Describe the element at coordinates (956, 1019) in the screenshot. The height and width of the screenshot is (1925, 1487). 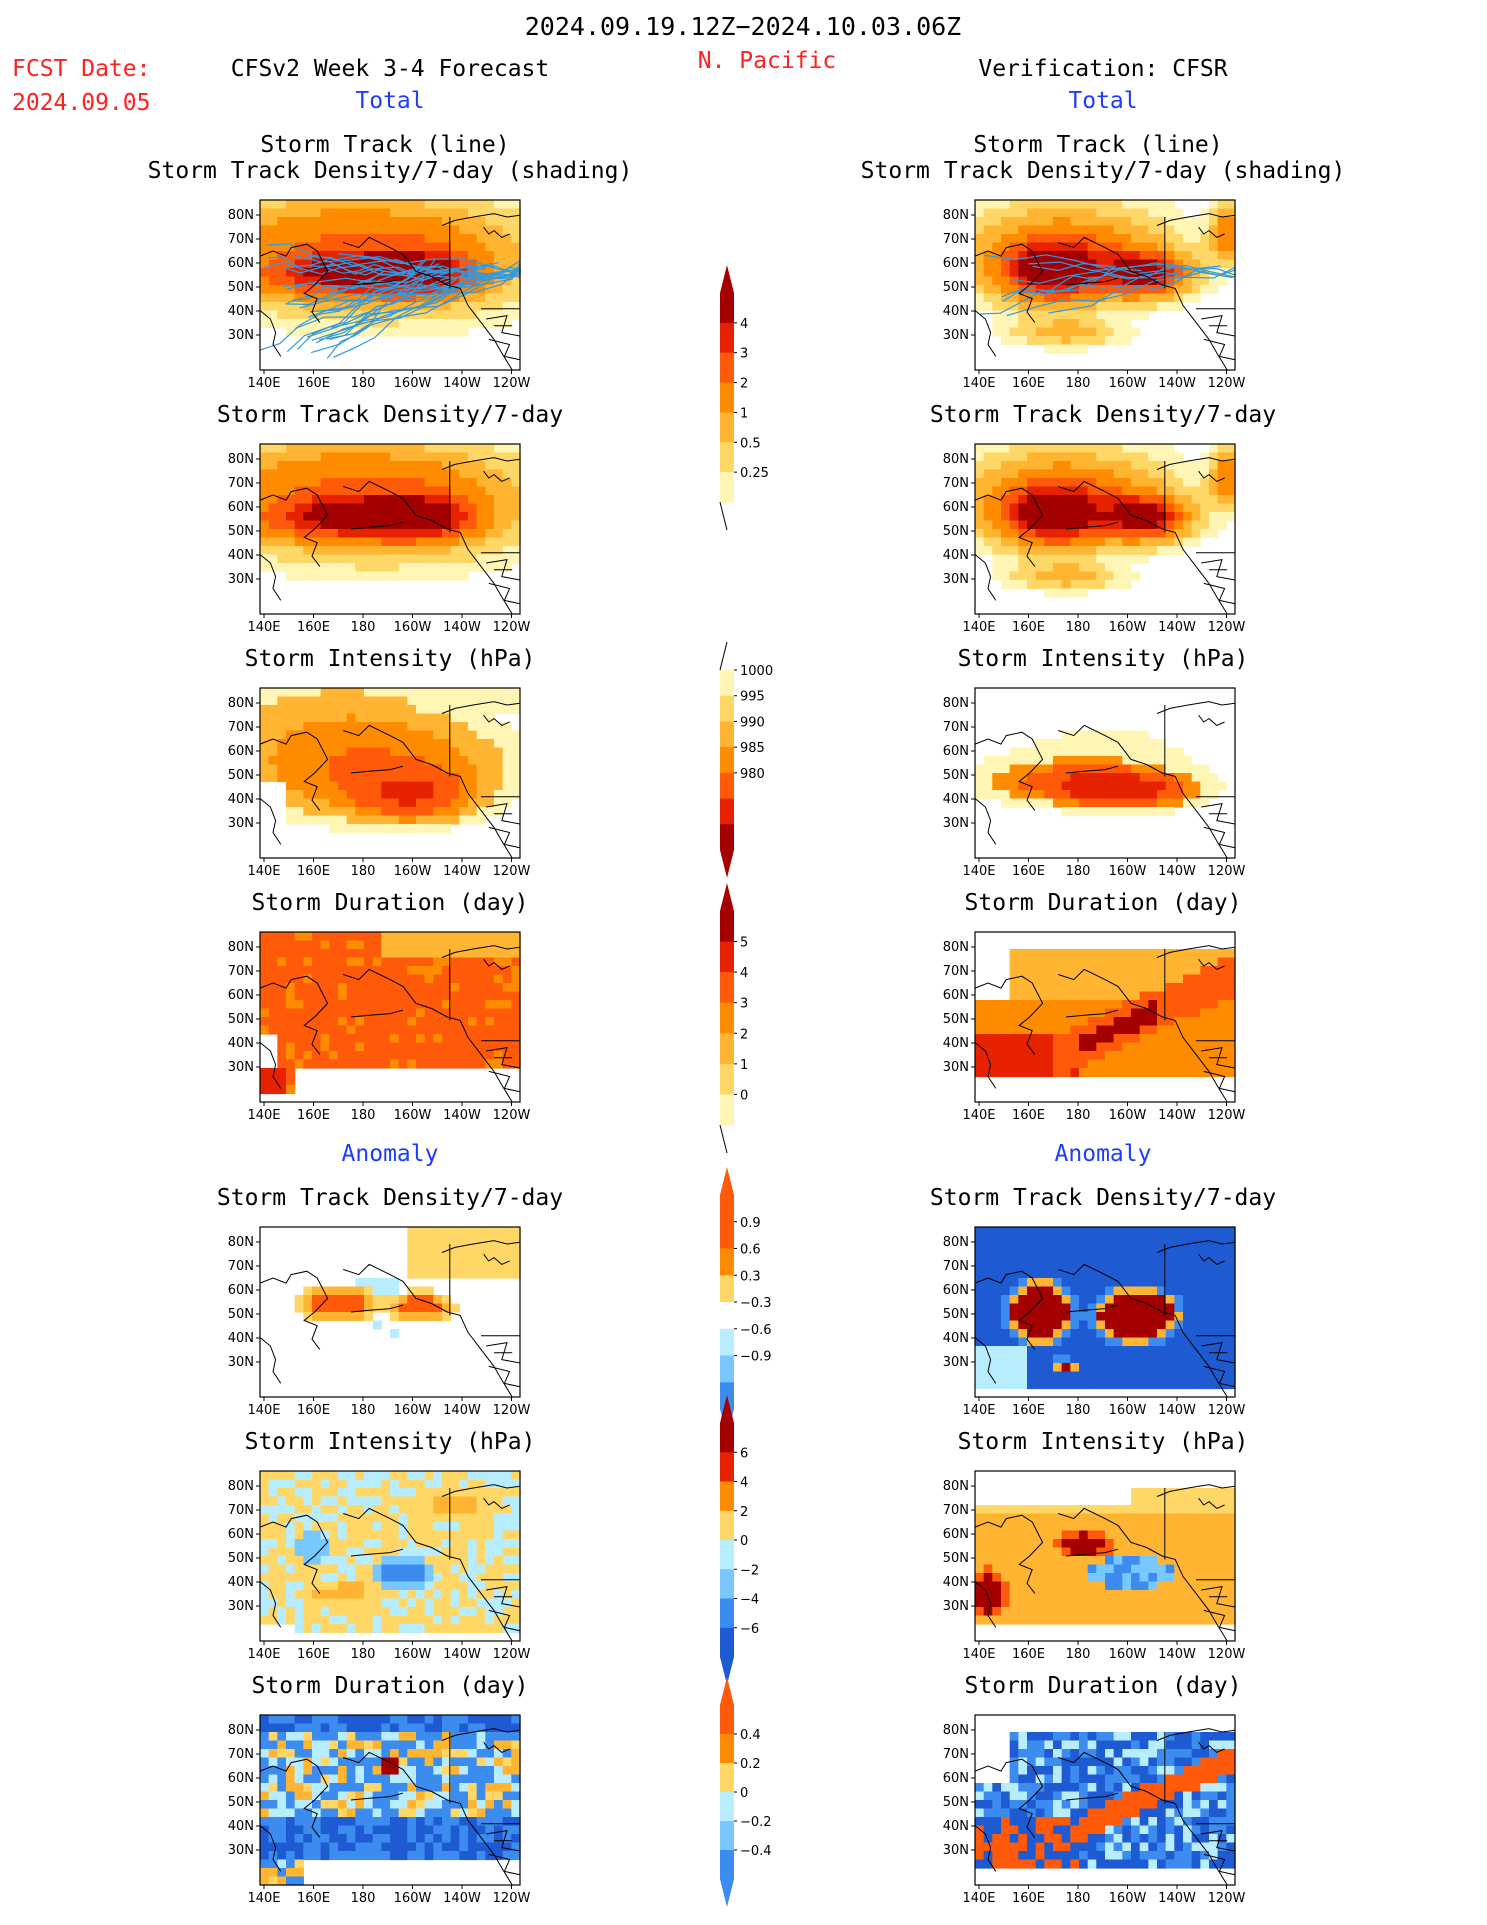
I see `lat-tick-label: 50N` at that location.